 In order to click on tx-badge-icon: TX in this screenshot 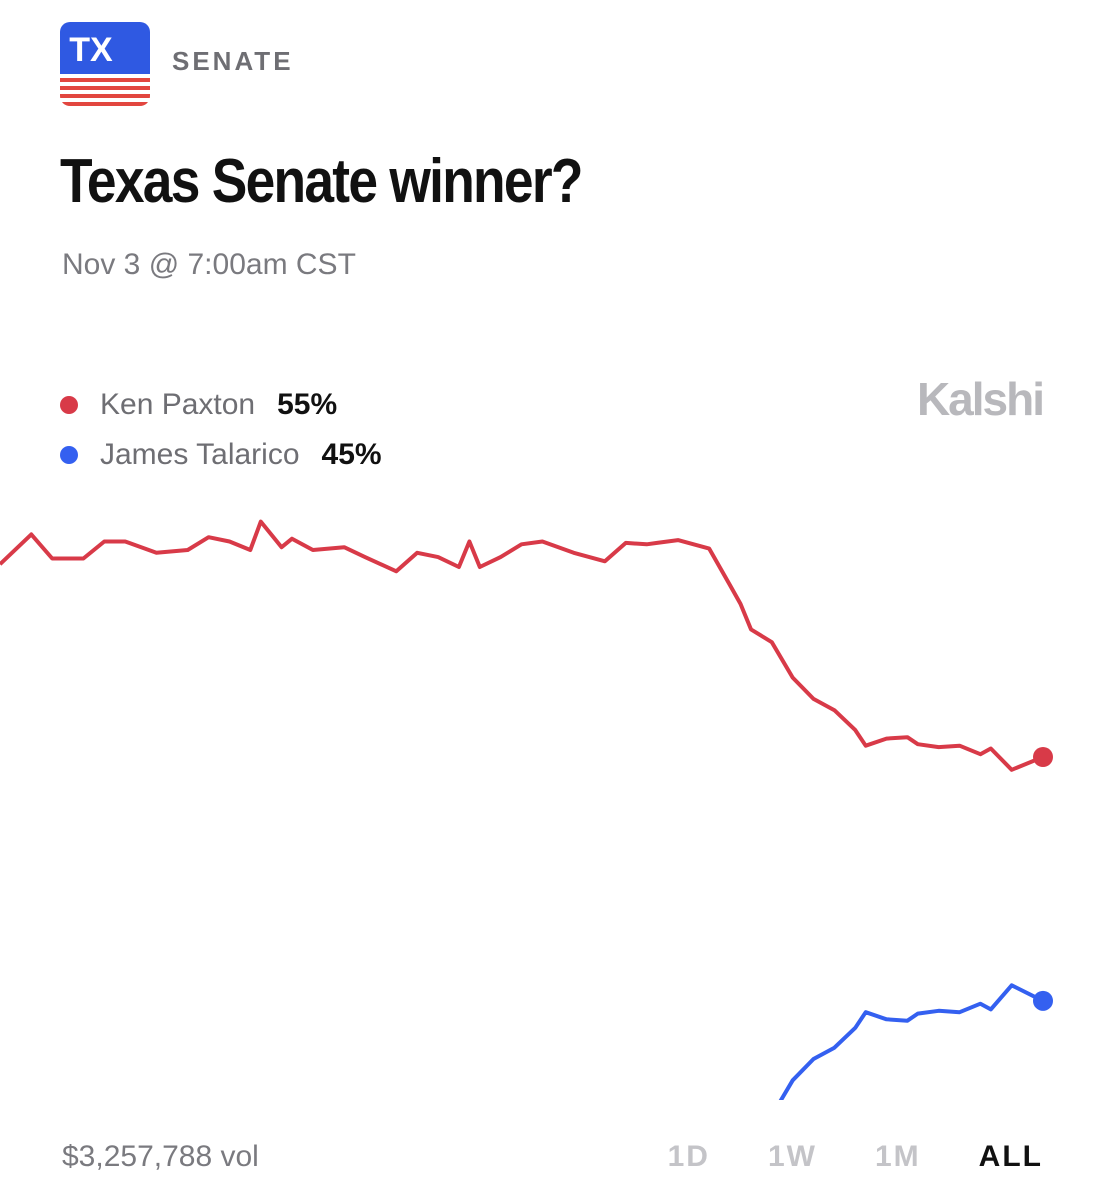, I will do `click(105, 64)`.